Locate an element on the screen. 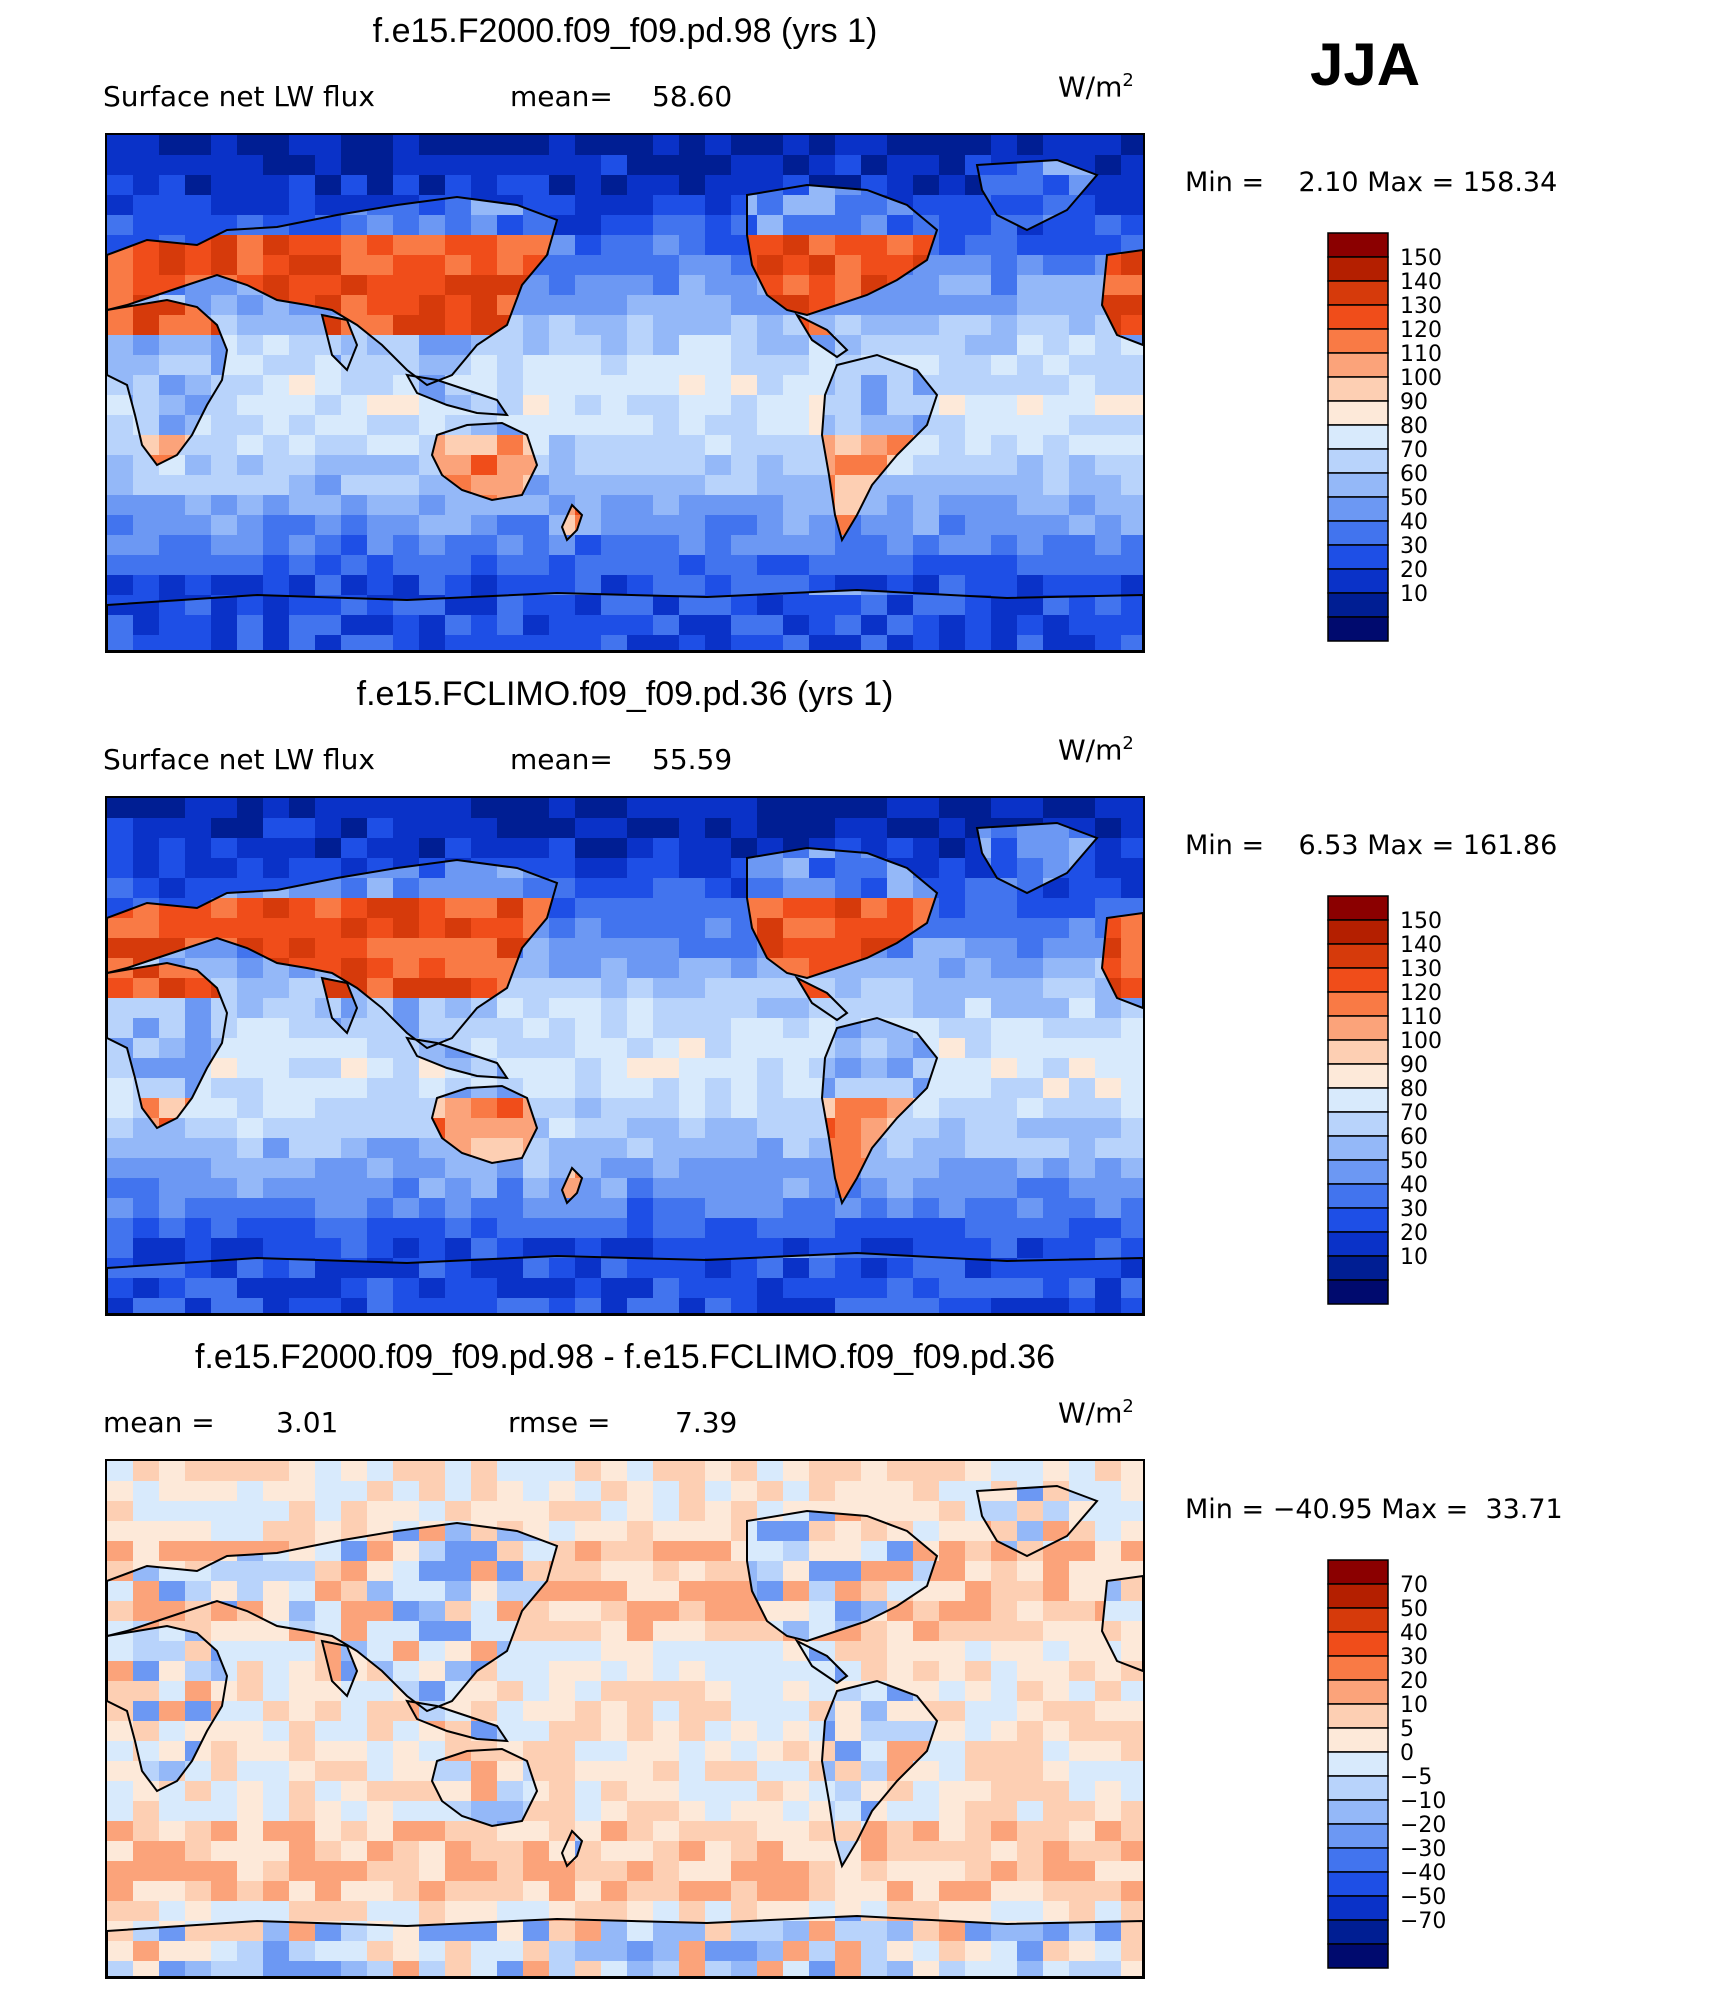 The image size is (1710, 1990). rmse-label: rmse = is located at coordinates (559, 1422).